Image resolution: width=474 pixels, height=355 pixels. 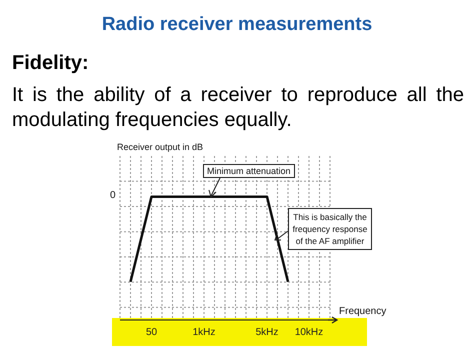 What do you see at coordinates (238, 108) in the screenshot?
I see `text: It is the ability of a receiver to reproduce all the modulating frequencies equally.` at bounding box center [238, 108].